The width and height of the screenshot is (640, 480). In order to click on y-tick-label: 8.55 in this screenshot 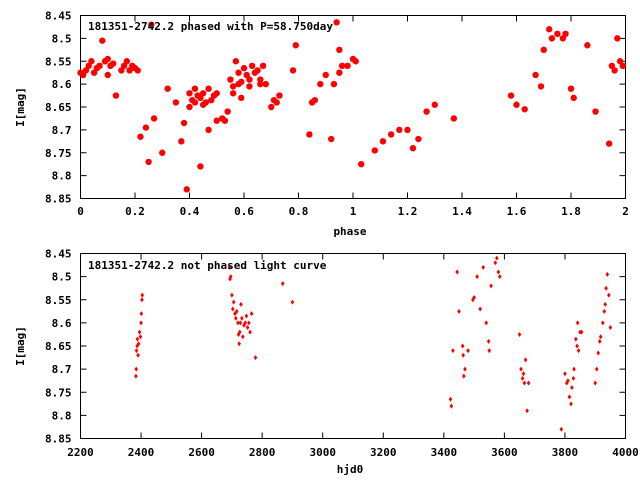, I will do `click(58, 300)`.